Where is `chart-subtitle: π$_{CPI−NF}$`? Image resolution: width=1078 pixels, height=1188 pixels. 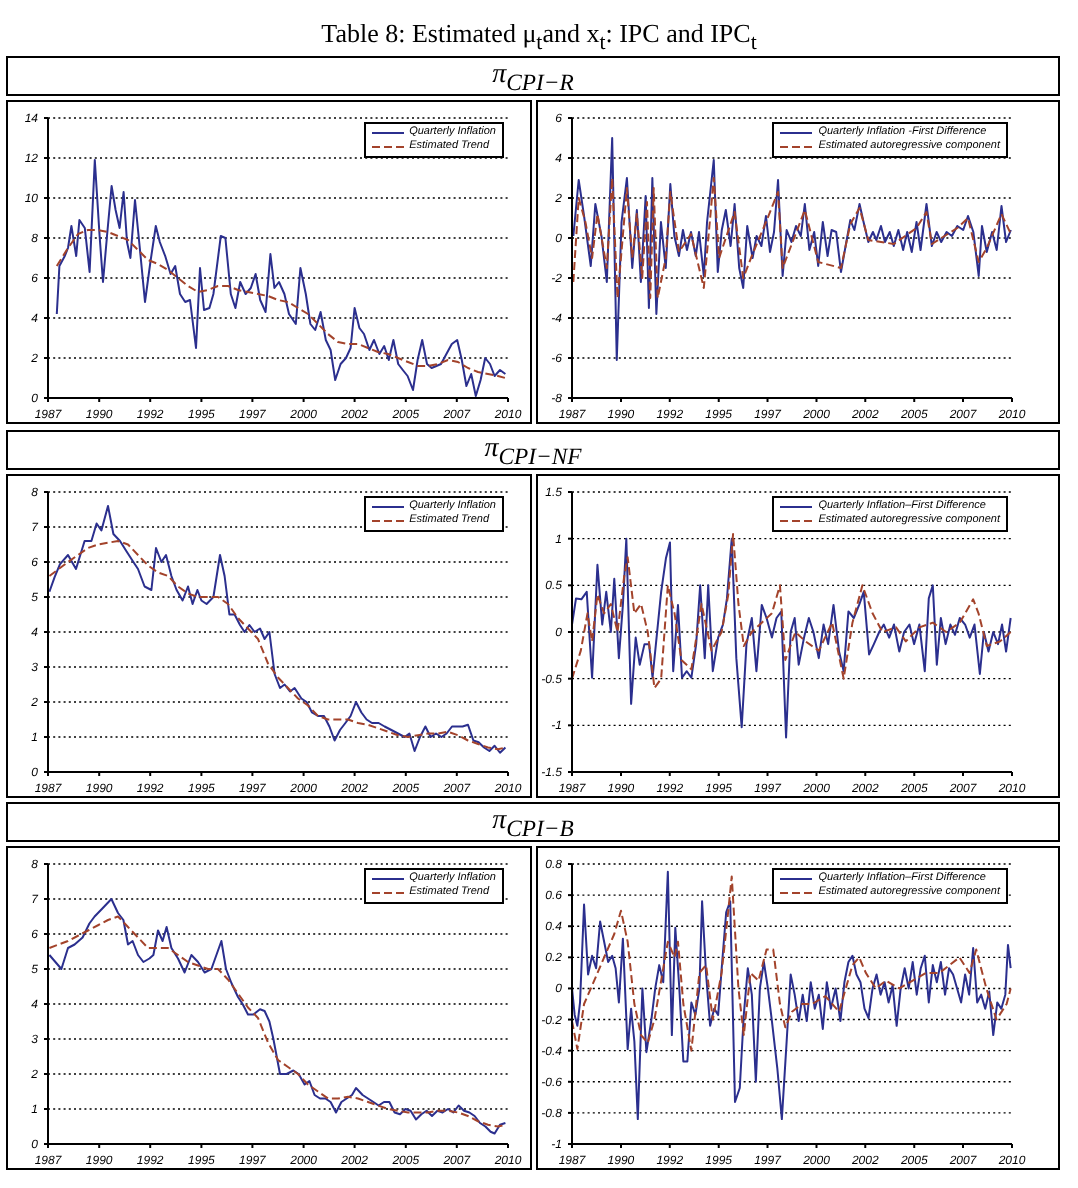 chart-subtitle: π$_{CPI−NF}$ is located at coordinates (533, 451).